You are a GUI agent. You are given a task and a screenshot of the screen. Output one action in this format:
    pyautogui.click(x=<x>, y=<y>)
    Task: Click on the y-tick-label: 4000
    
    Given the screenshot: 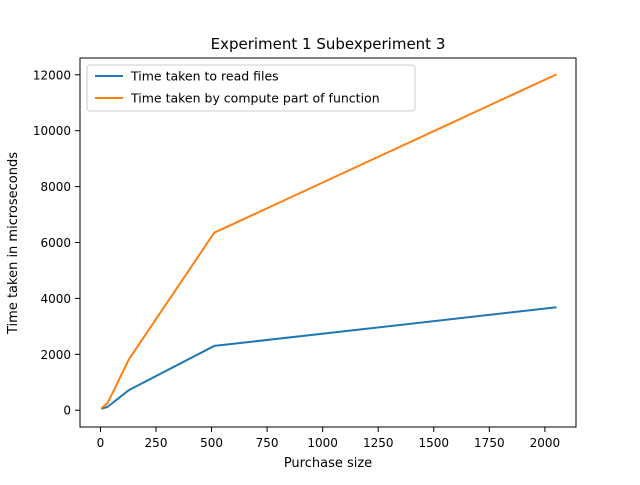 What is the action you would take?
    pyautogui.click(x=55, y=299)
    